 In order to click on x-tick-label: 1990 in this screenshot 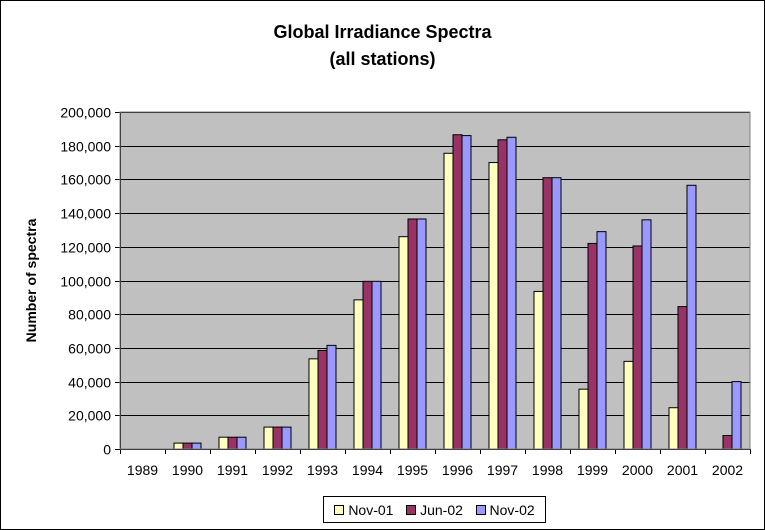, I will do `click(187, 470)`.